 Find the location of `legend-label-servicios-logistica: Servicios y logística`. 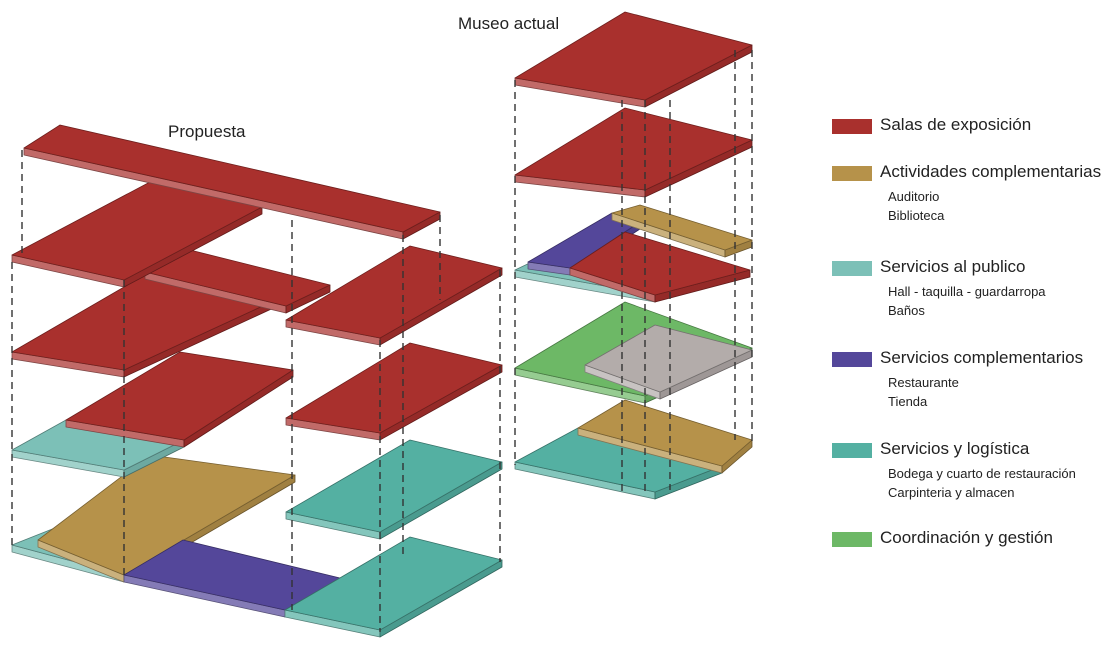

legend-label-servicios-logistica: Servicios y logística is located at coordinates (955, 448).